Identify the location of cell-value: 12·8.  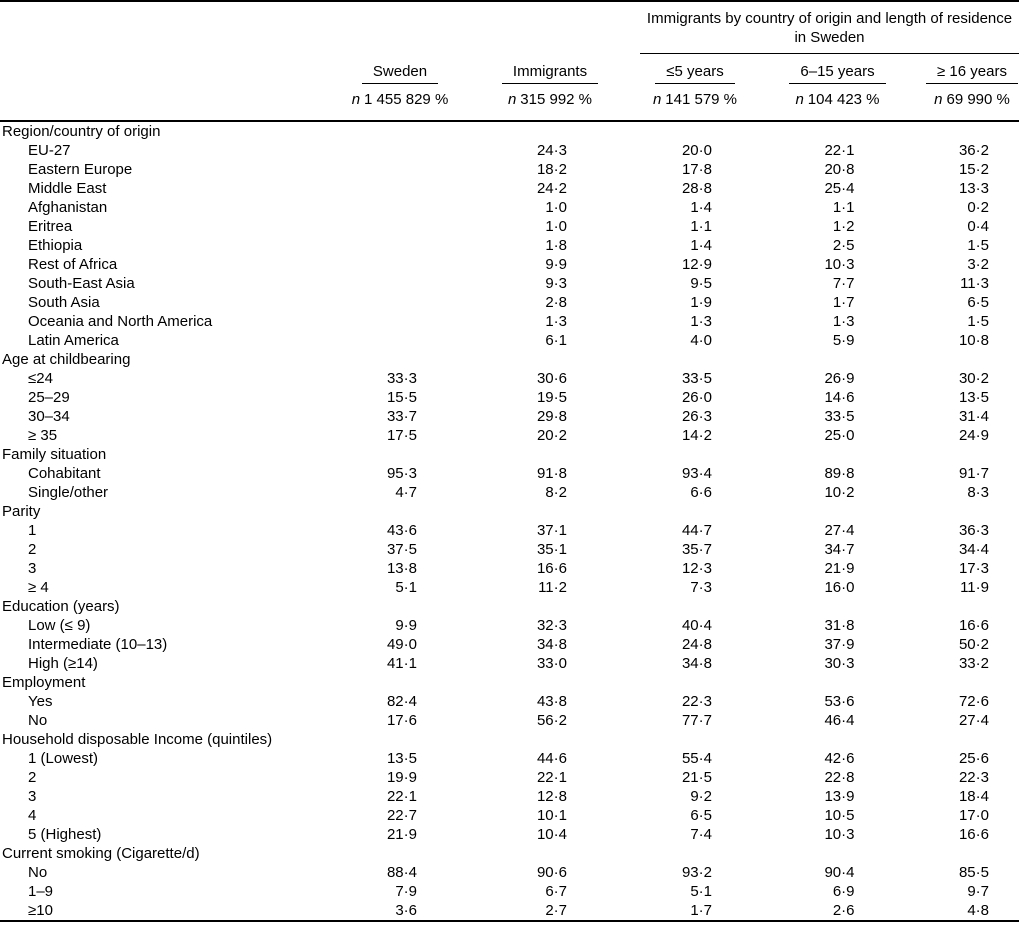
(551, 796).